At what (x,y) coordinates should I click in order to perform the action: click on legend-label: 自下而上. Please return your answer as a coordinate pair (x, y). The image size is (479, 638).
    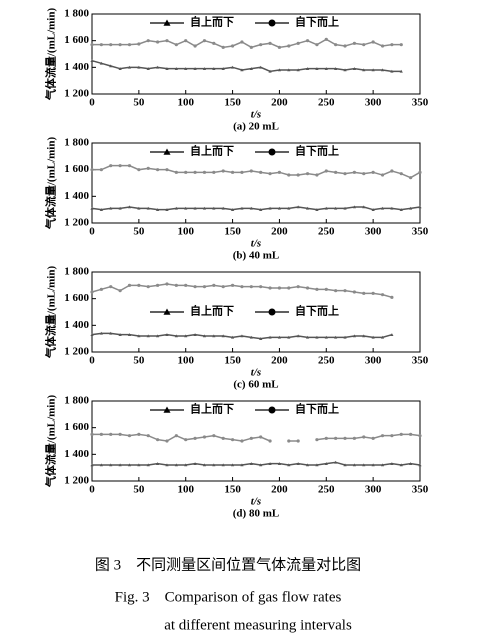
    Looking at the image, I should click on (317, 22).